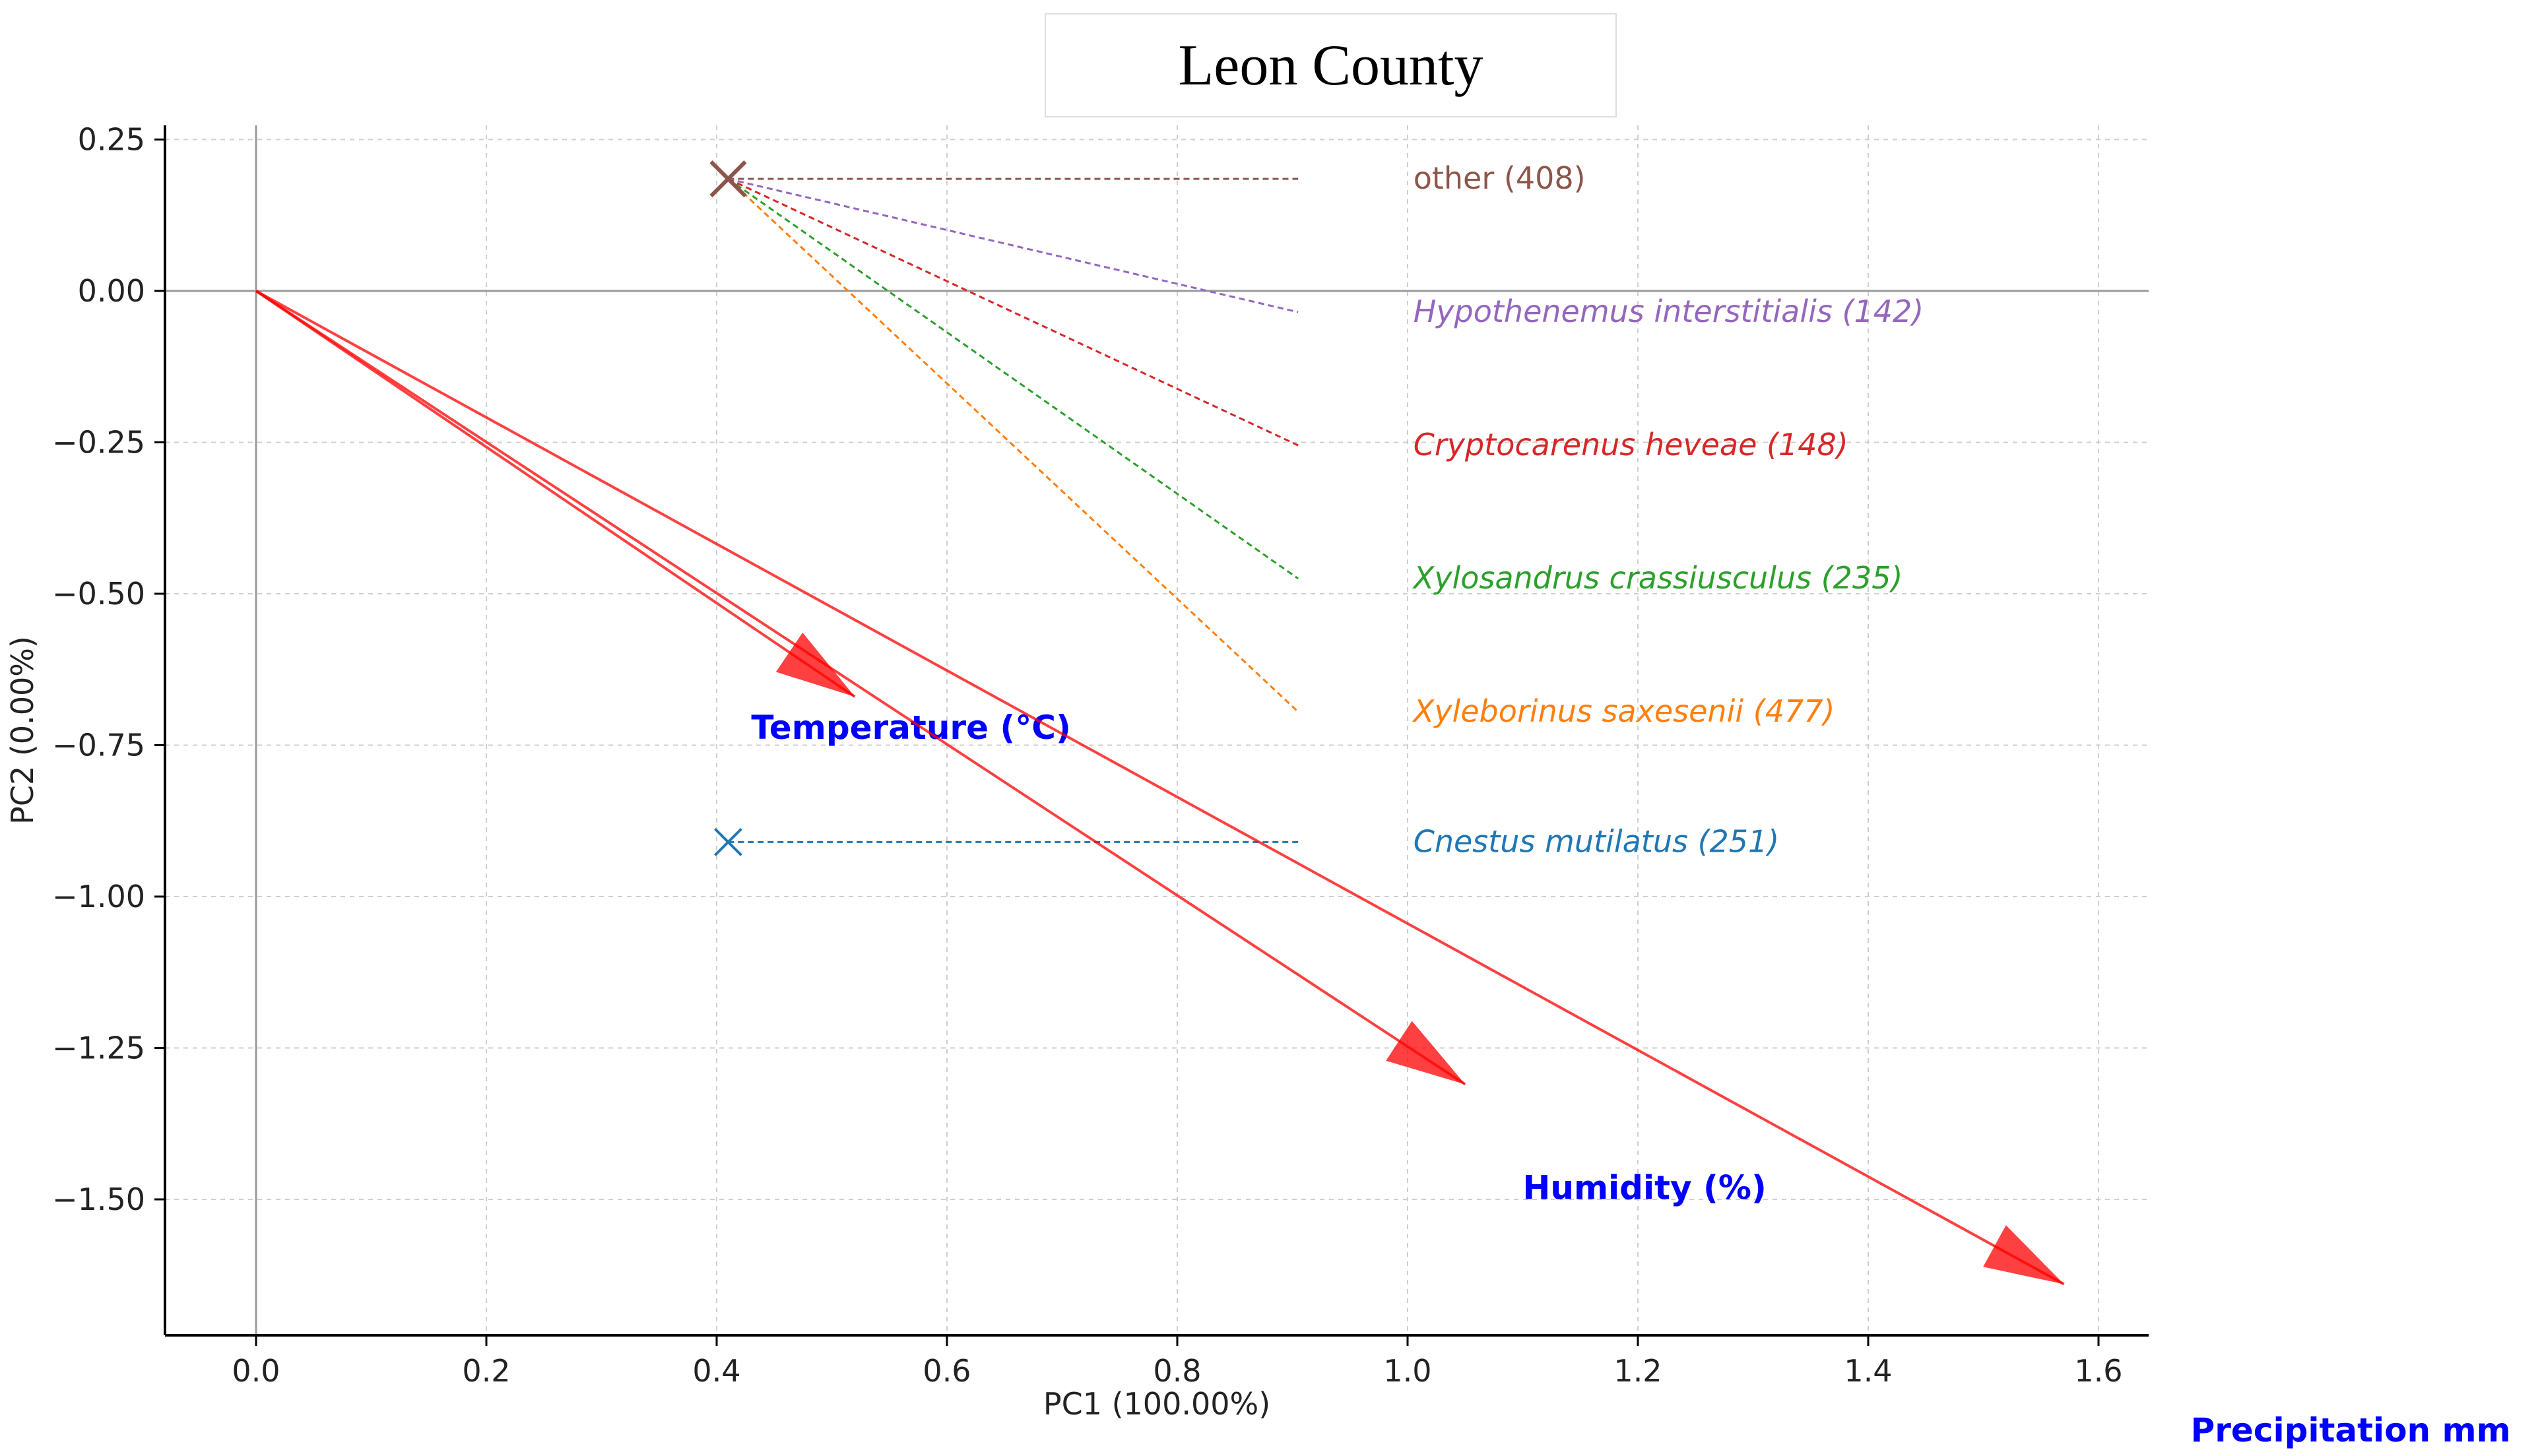 This screenshot has height=1456, width=2538. What do you see at coordinates (1645, 1188) in the screenshot?
I see `loading-label: Humidity (%)` at bounding box center [1645, 1188].